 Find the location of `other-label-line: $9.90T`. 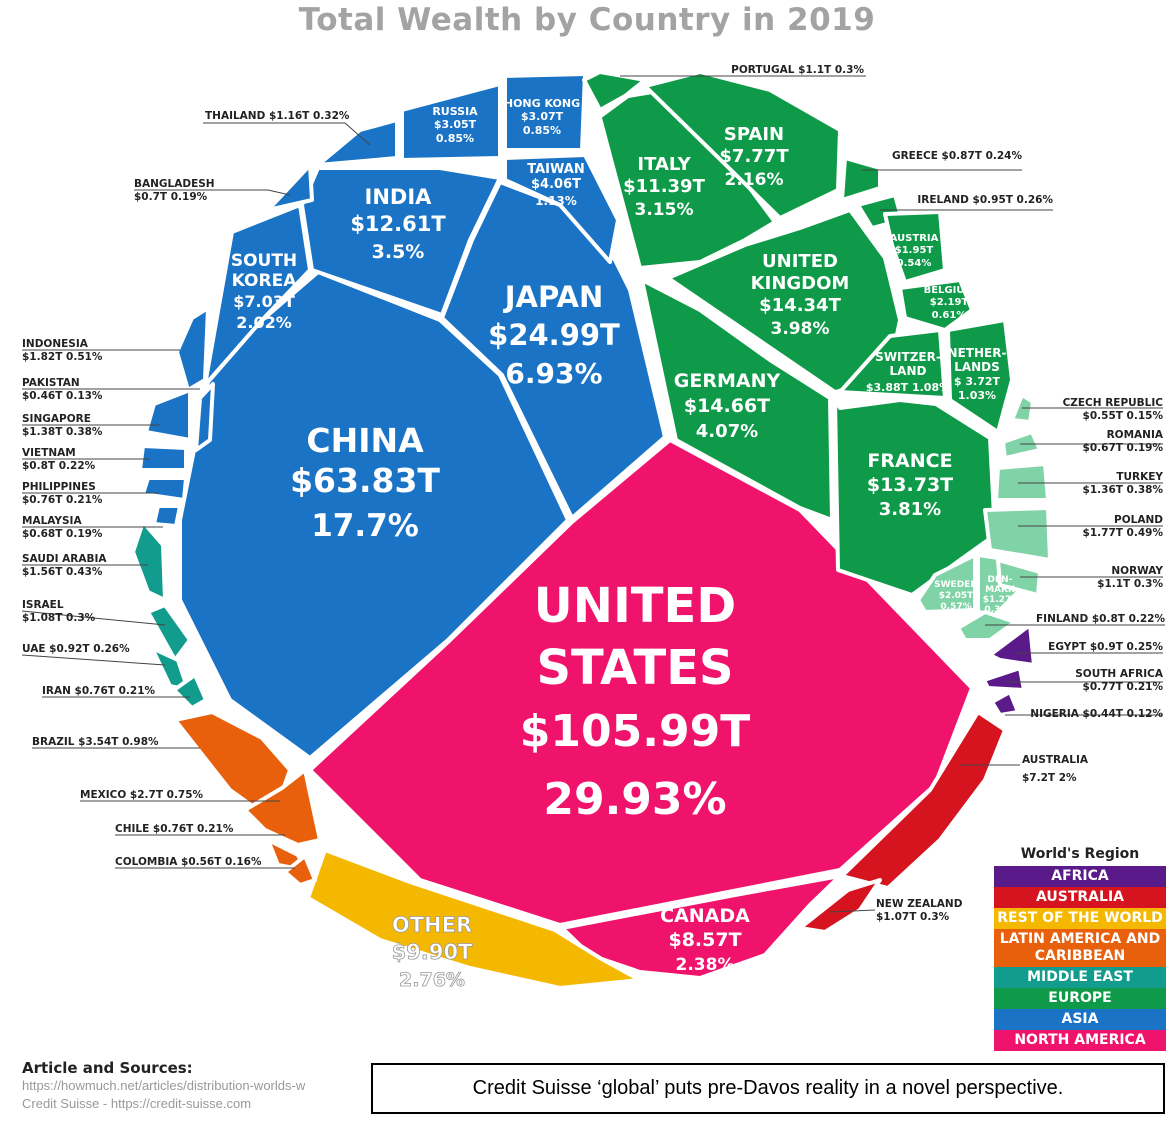

other-label-line: $9.90T is located at coordinates (432, 952).